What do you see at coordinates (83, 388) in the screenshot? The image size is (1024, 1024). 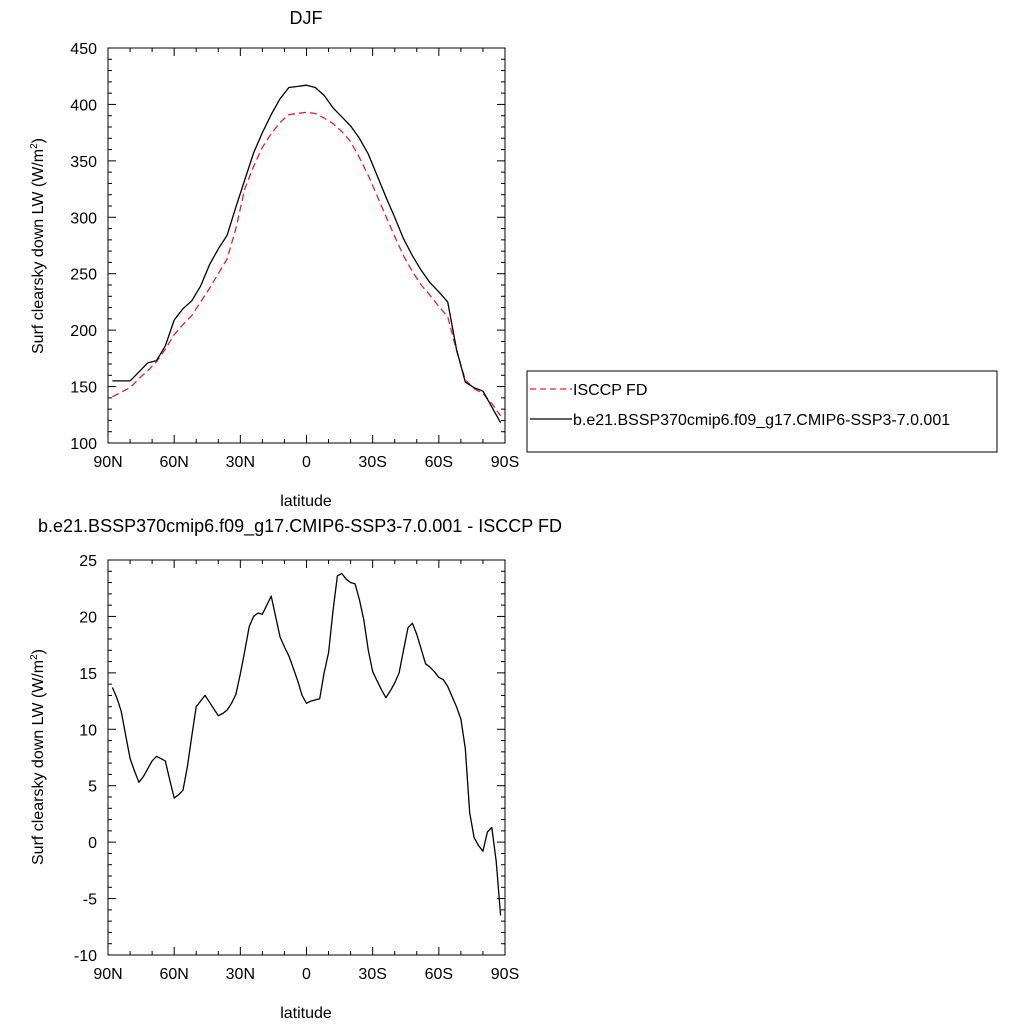 I see `y-tick-label: 150` at bounding box center [83, 388].